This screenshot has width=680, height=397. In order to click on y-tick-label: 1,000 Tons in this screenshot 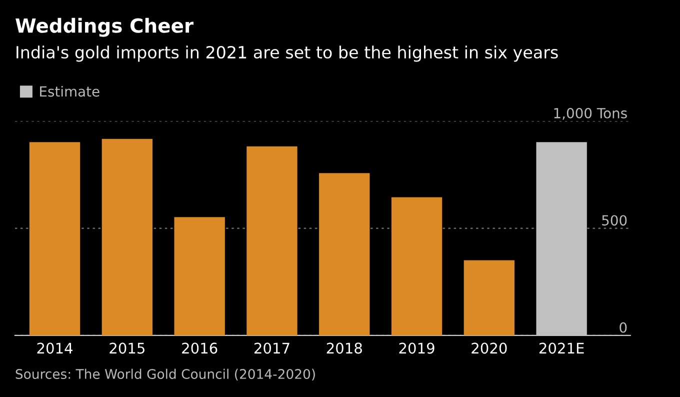, I will do `click(590, 114)`.